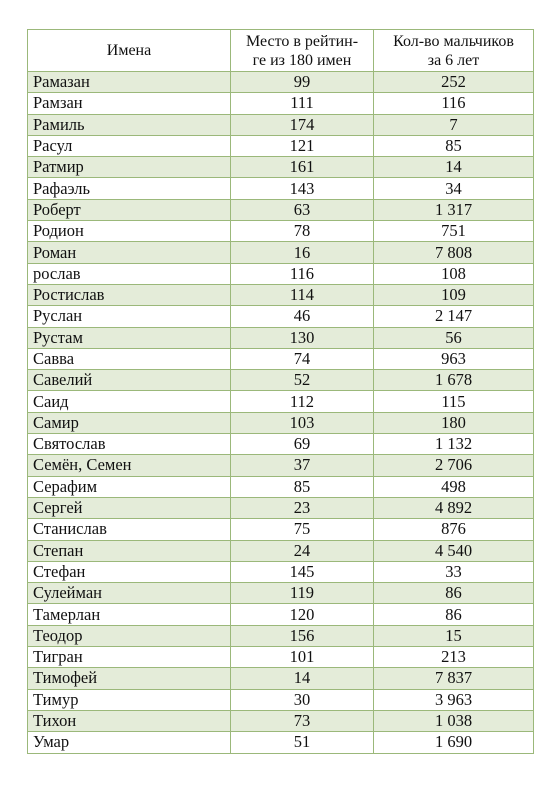 This screenshot has height=794, width=559. I want to click on name-cell: Рустам, so click(129, 337).